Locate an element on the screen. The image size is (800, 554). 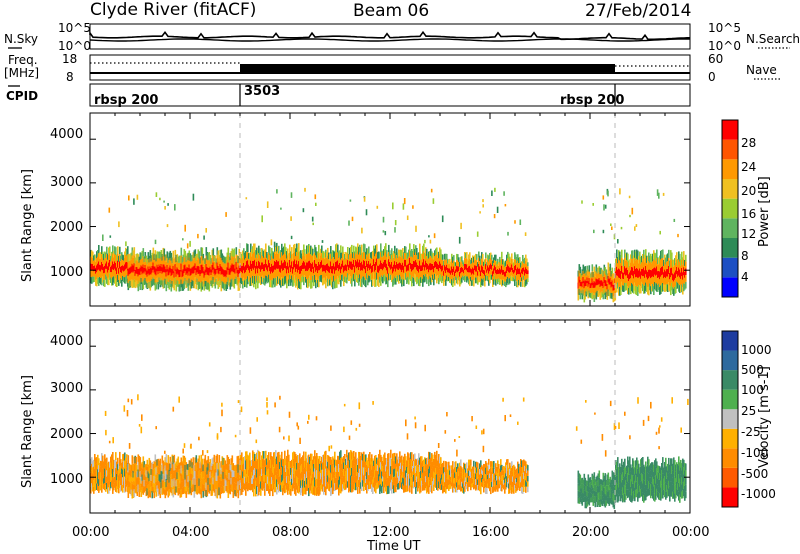
xtick-1: 04:00 is located at coordinates (191, 532).